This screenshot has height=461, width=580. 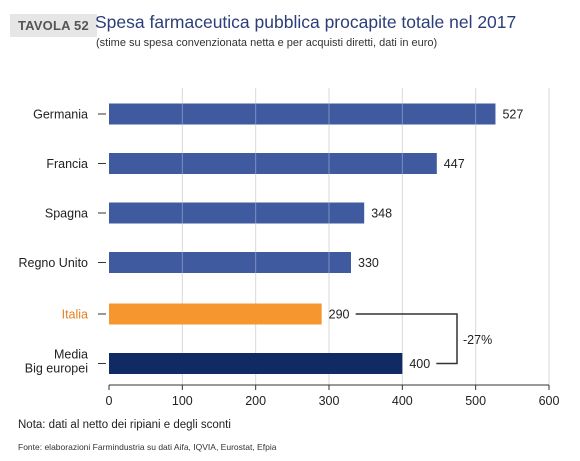 I want to click on value-label: 330, so click(x=368, y=263).